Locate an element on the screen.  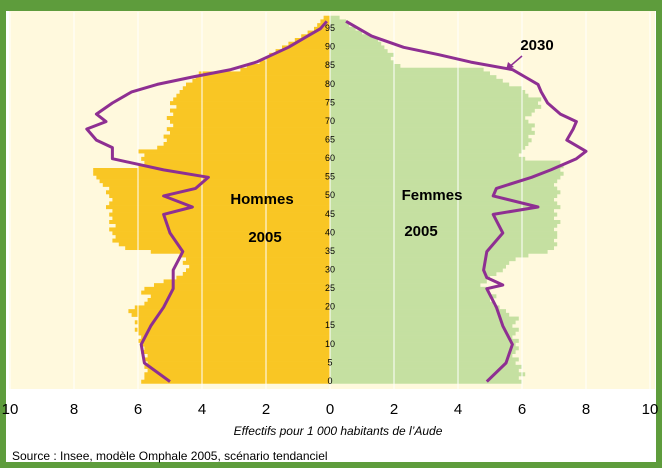
y-tick-label: 95 is located at coordinates (330, 28).